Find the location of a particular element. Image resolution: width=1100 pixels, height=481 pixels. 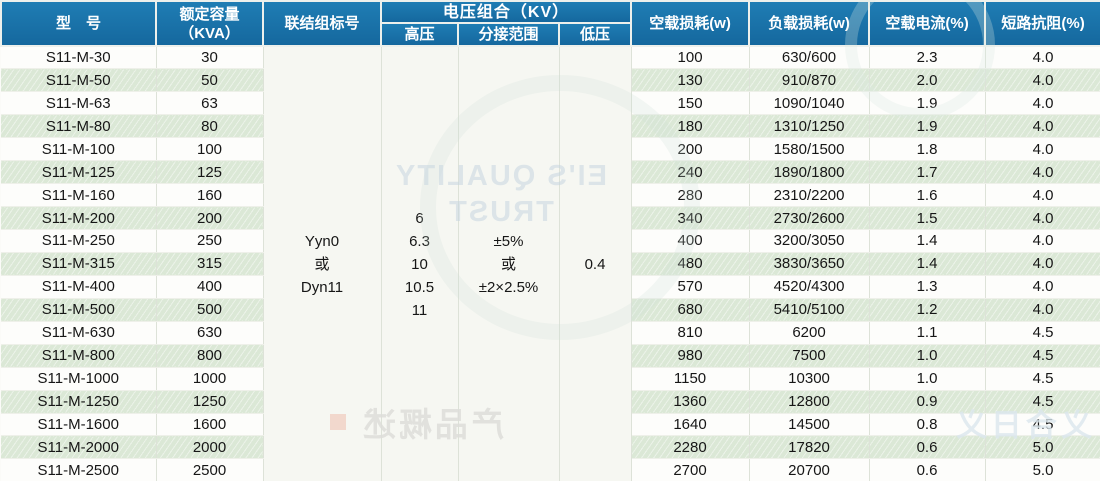

no-load-current-cell: 1.0 is located at coordinates (927, 379).